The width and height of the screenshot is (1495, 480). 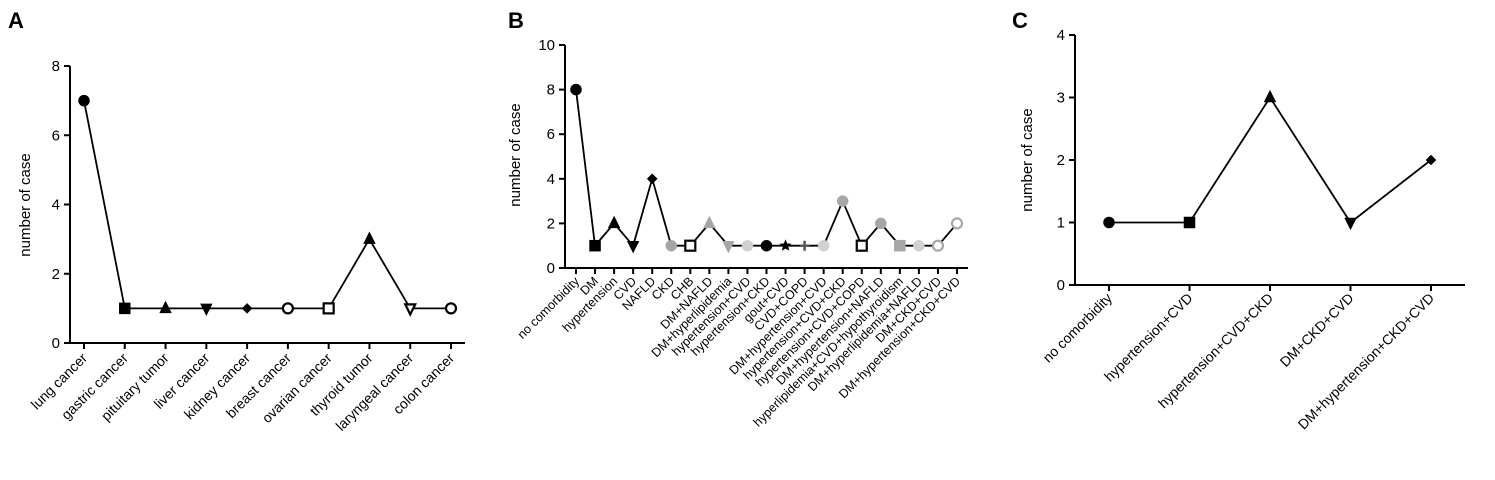 What do you see at coordinates (1027, 159) in the screenshot?
I see `y-axis-title-c: number of case` at bounding box center [1027, 159].